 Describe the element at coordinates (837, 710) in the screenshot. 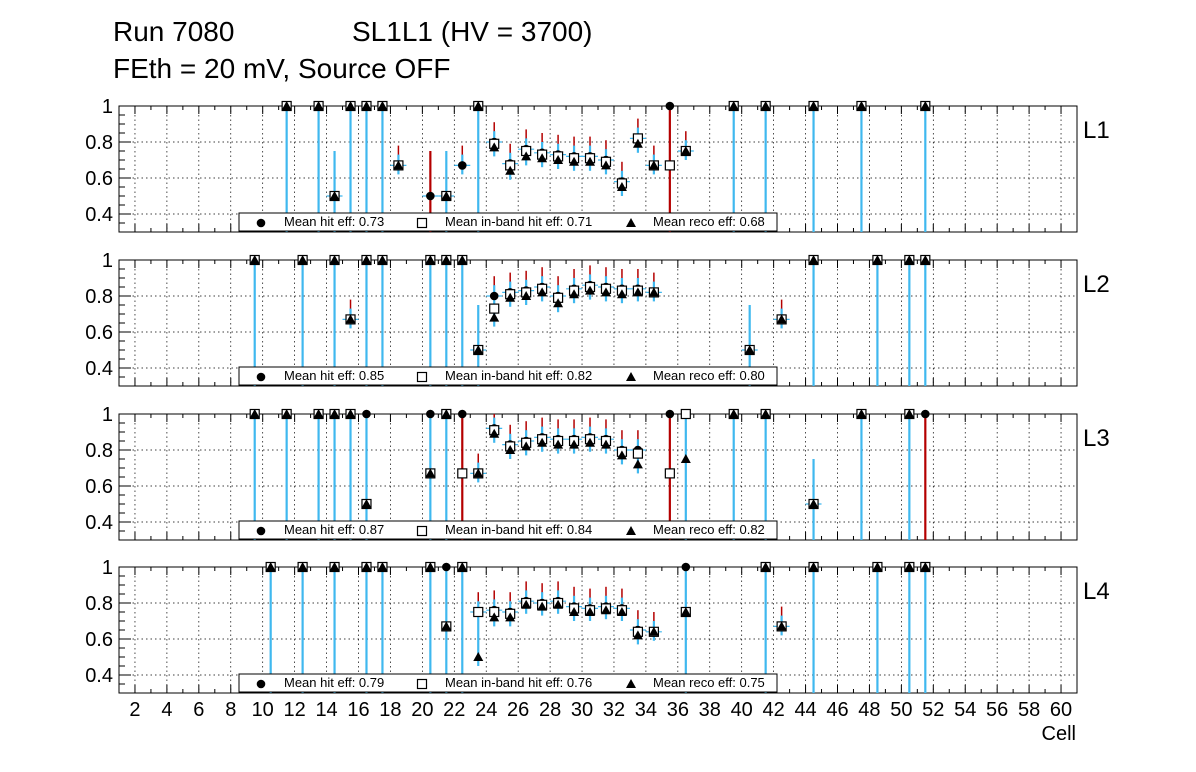

I see `x-tick-label: 46` at that location.